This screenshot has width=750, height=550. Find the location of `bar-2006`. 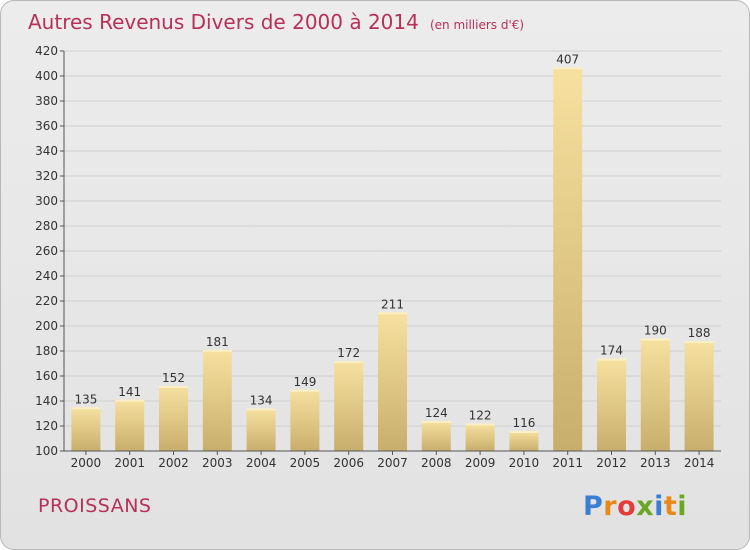

bar-2006 is located at coordinates (349, 406).